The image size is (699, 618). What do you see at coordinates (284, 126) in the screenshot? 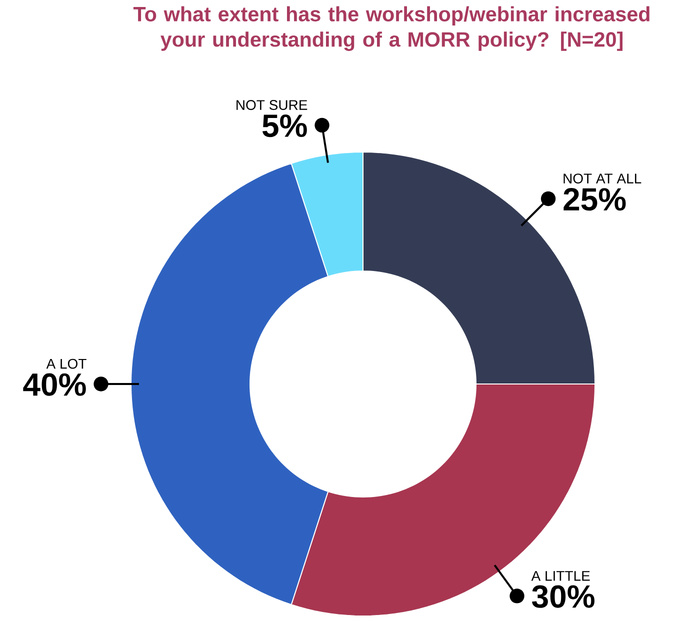
I see `data-label: 5%` at bounding box center [284, 126].